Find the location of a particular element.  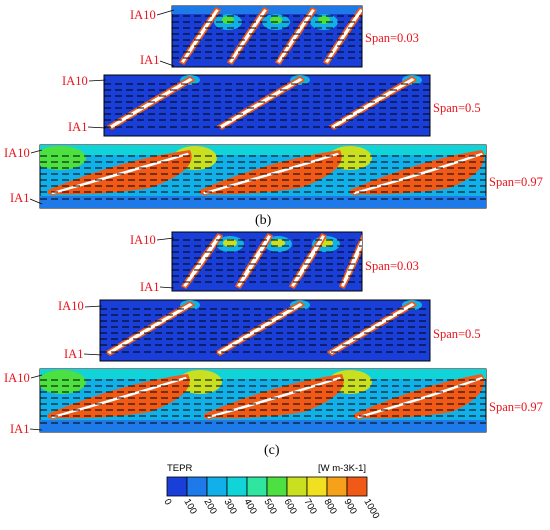

panel-span-05-b: IA10 IA1 Span=0.5 is located at coordinates (269, 330).